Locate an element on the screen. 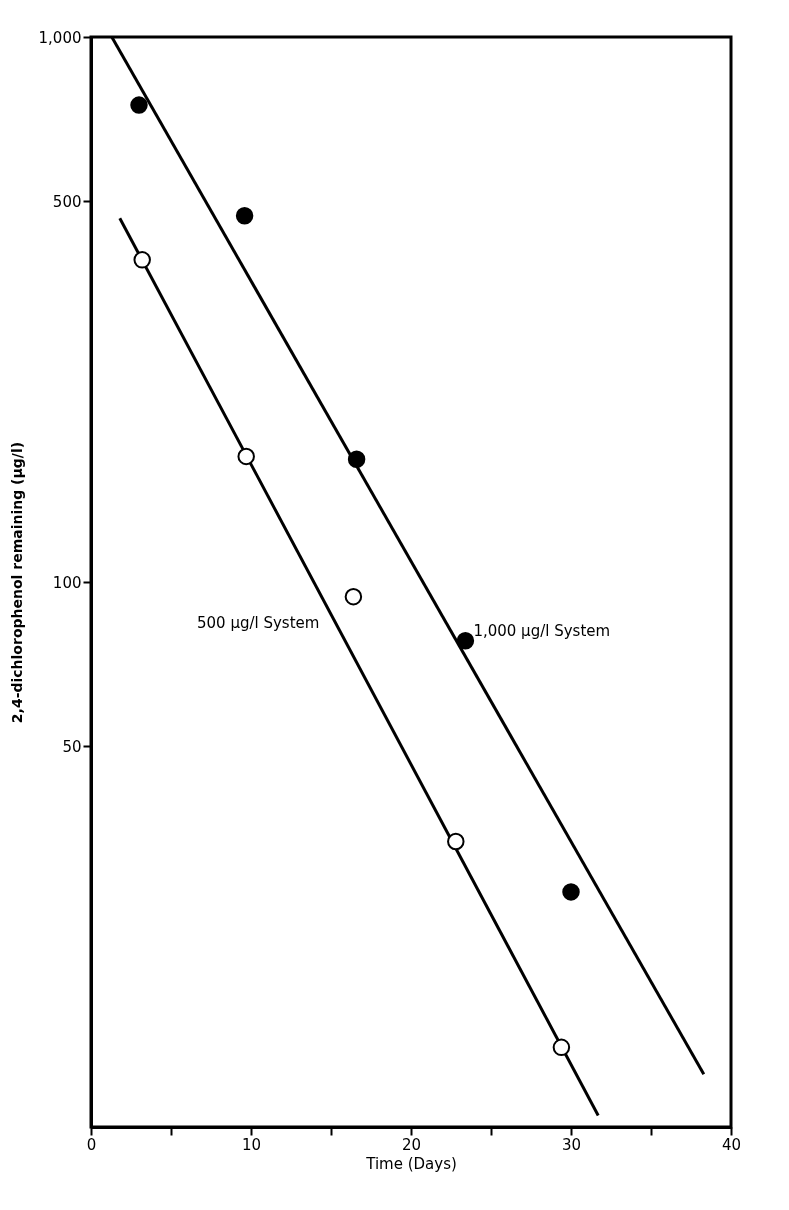  x-axis-title: Time (Days) is located at coordinates (411, 1163).